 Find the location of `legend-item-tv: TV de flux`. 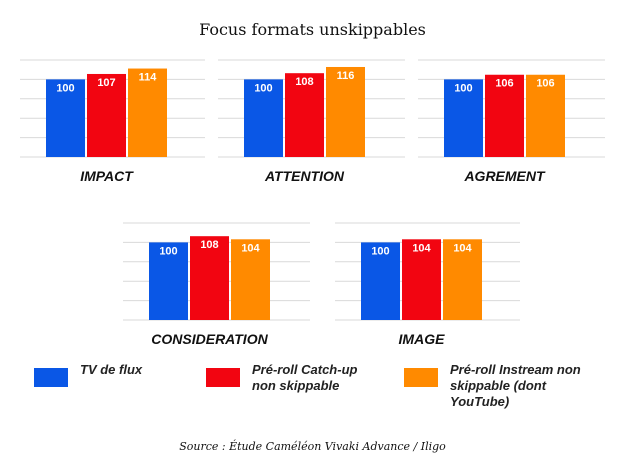

legend-item-tv: TV de flux is located at coordinates (88, 374).